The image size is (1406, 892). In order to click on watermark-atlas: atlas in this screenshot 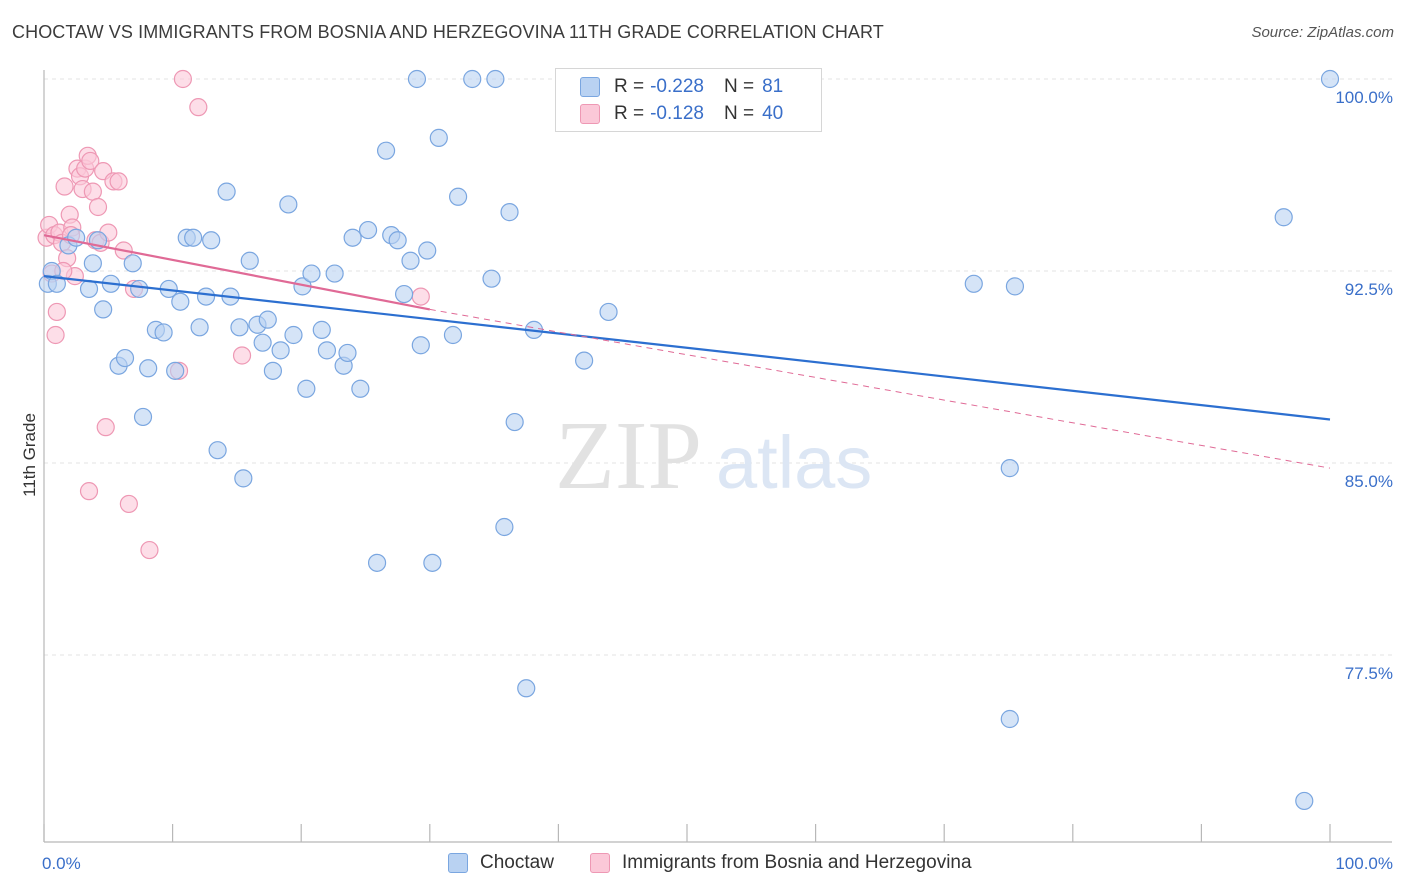, I will do `click(794, 462)`.